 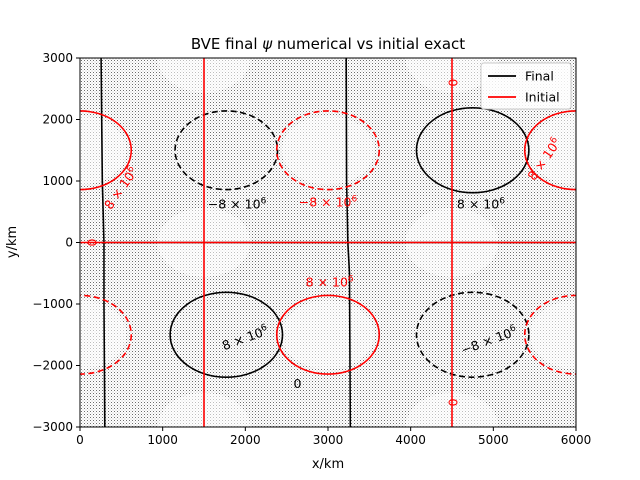 What do you see at coordinates (52, 427) in the screenshot?
I see `y-tick-label: −3000` at bounding box center [52, 427].